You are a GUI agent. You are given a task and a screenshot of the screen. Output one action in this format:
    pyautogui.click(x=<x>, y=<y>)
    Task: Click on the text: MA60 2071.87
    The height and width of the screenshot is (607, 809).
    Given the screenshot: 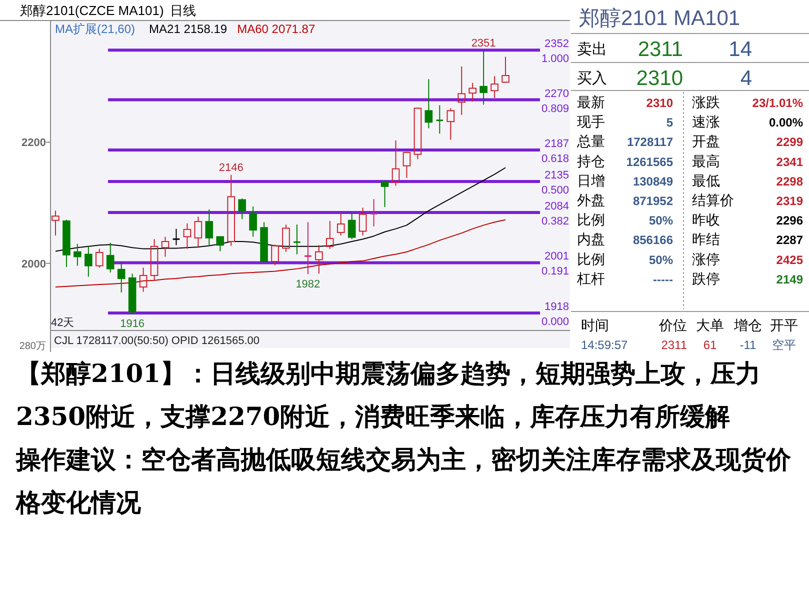 What is the action you would take?
    pyautogui.click(x=276, y=29)
    